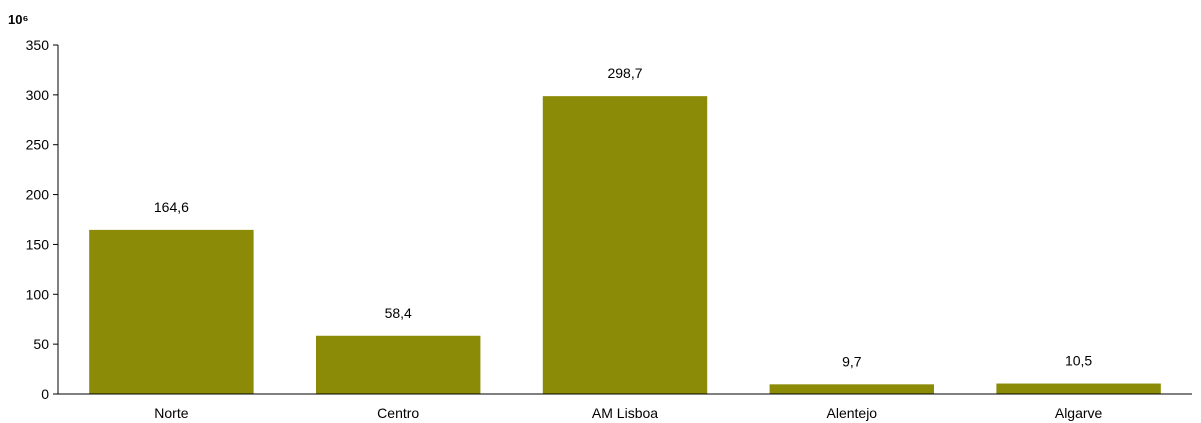 The height and width of the screenshot is (423, 1201). I want to click on category-label: Centro, so click(398, 413).